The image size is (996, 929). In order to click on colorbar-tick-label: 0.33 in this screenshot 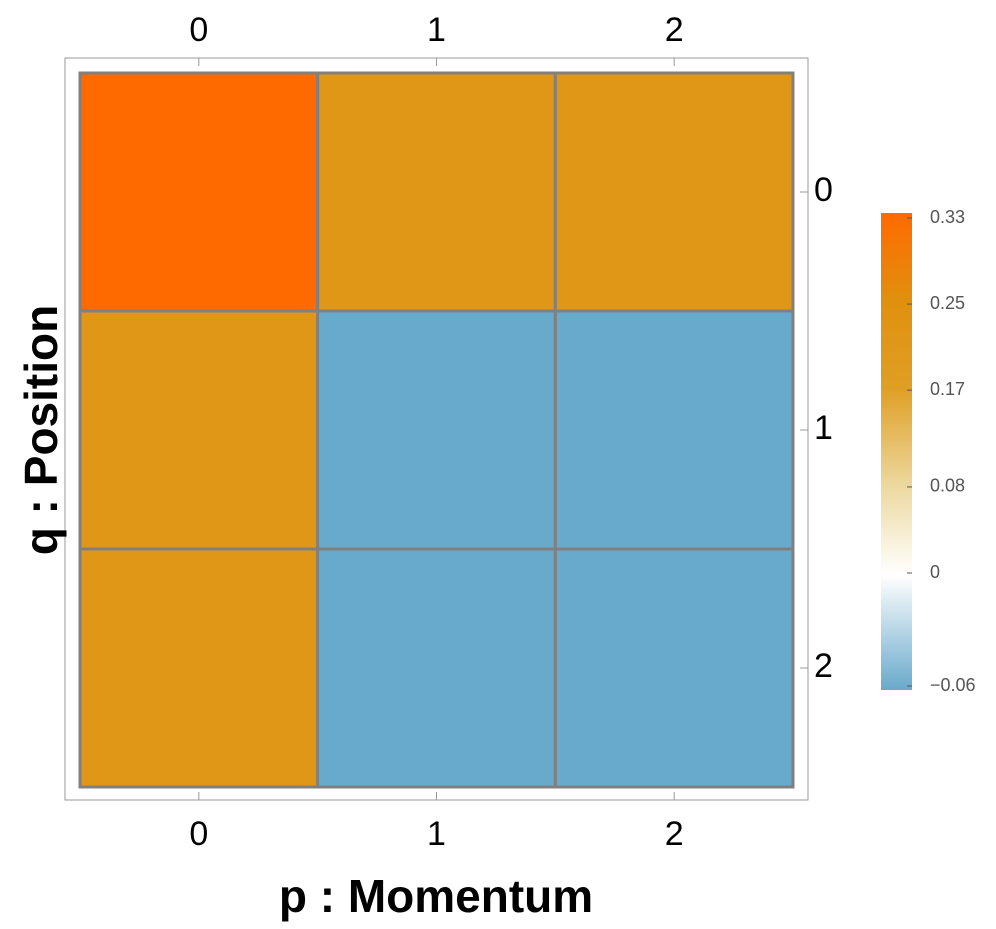, I will do `click(947, 217)`.